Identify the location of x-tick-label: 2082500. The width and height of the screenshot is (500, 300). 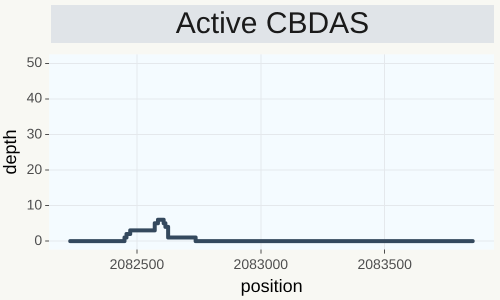
(137, 264).